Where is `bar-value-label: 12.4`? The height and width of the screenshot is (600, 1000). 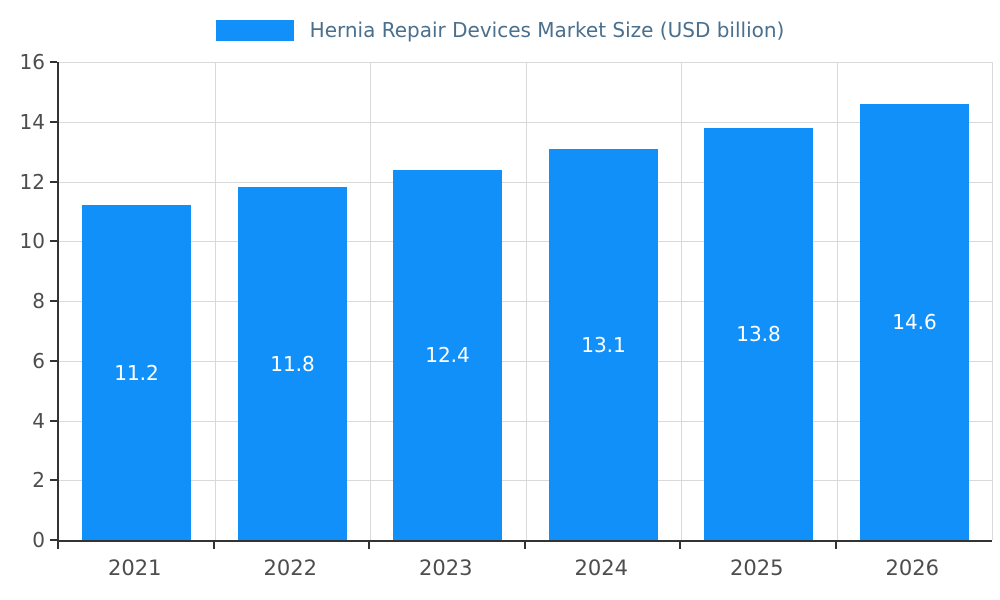 bar-value-label: 12.4 is located at coordinates (447, 355).